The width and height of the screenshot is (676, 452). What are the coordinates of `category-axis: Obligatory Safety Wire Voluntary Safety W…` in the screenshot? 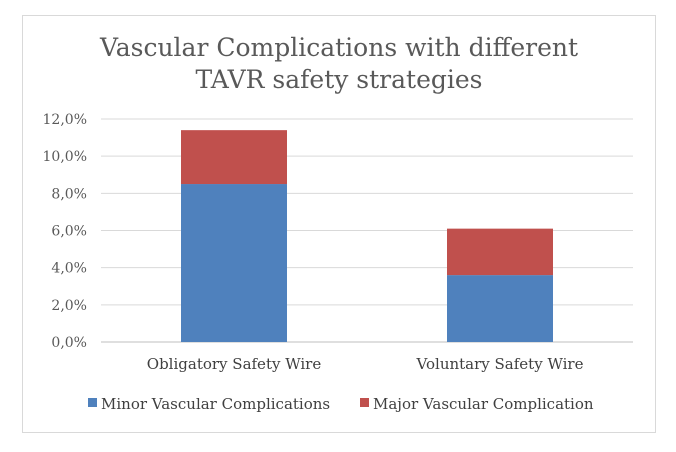 It's located at (365, 364).